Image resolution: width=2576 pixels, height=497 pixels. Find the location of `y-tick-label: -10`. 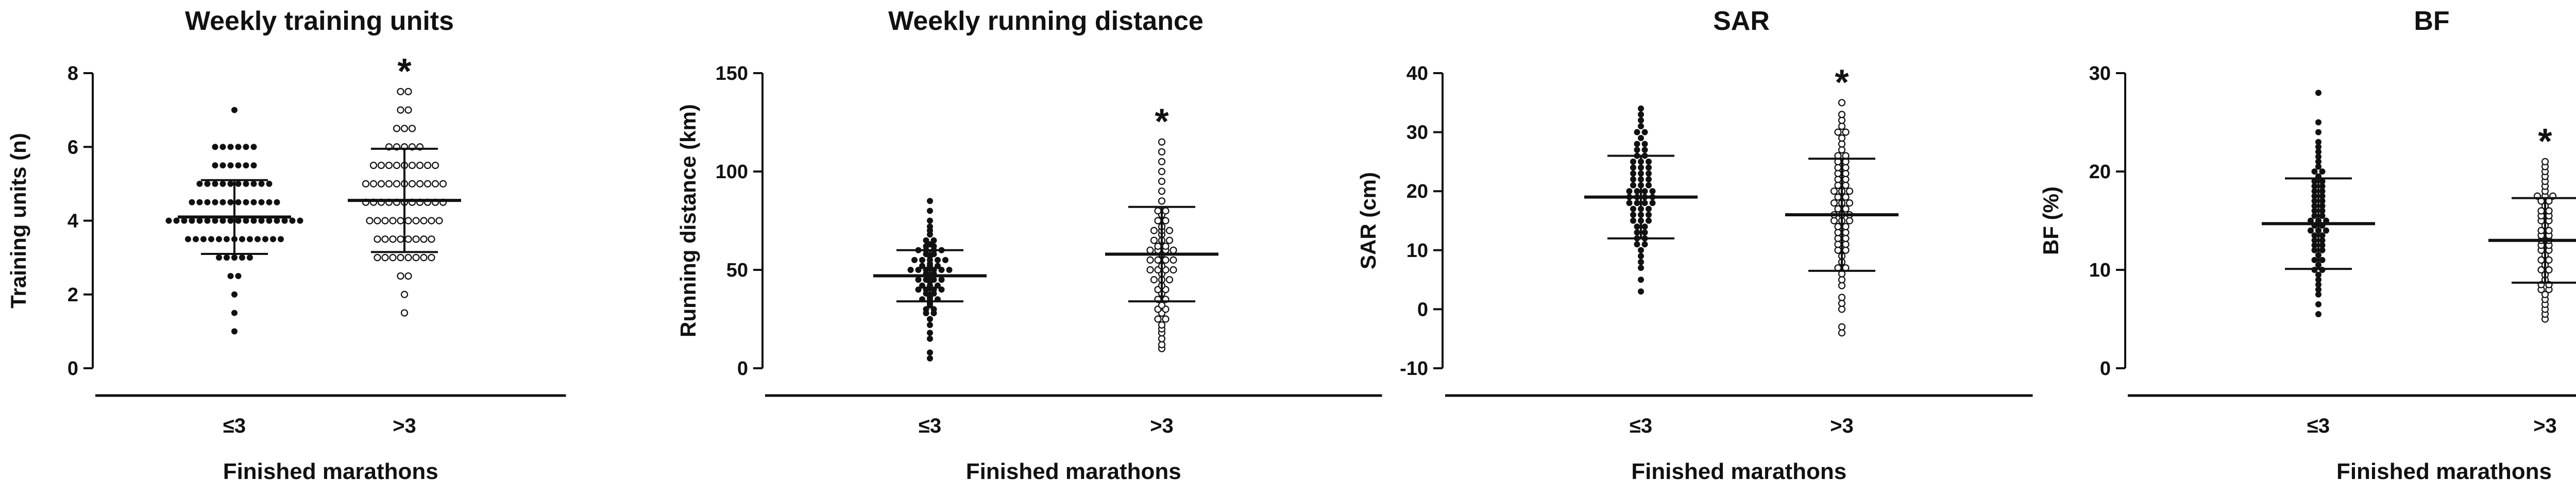

y-tick-label: -10 is located at coordinates (1414, 369).